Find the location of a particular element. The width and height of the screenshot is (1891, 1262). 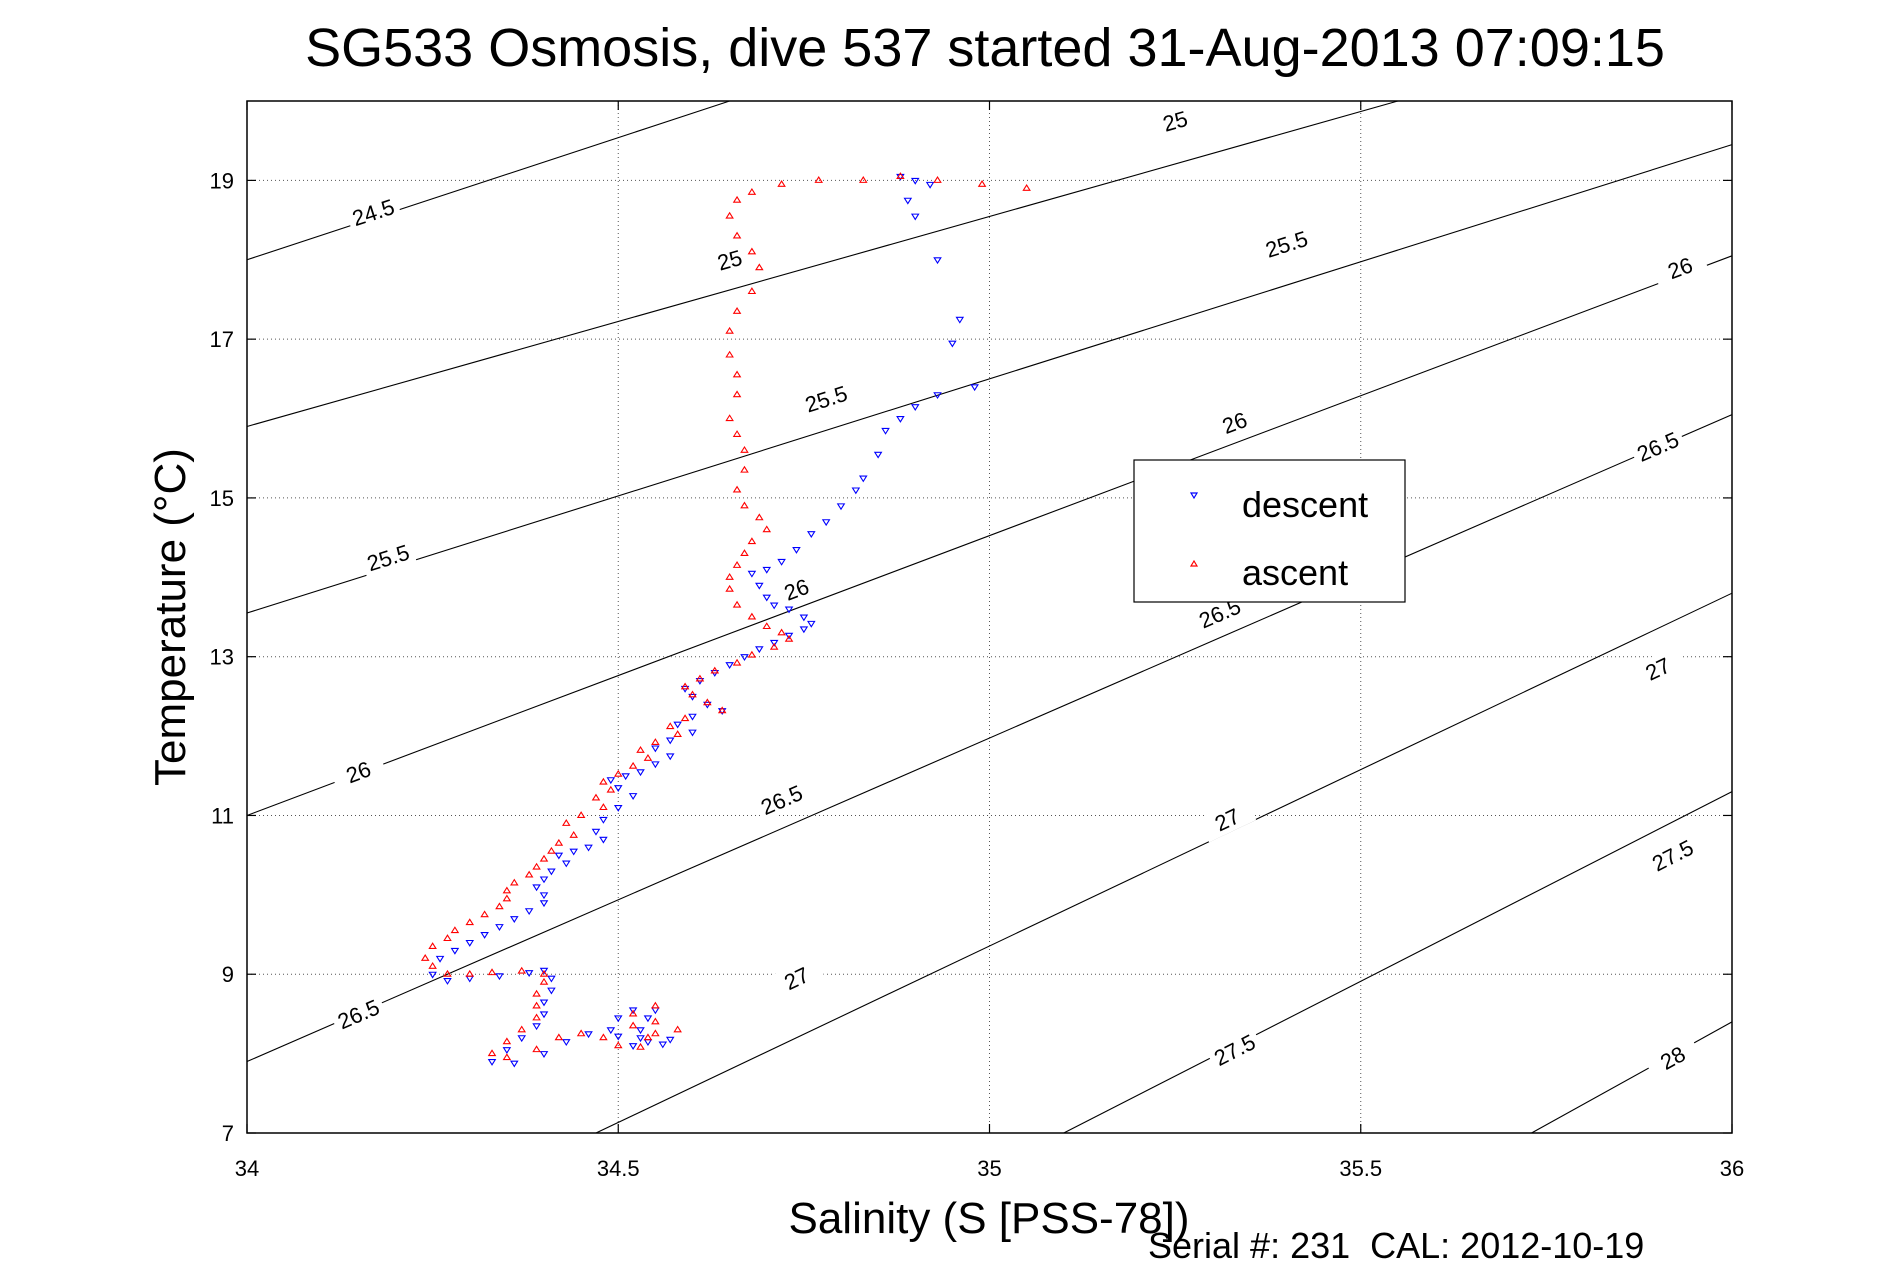

legend-descent-label: descent is located at coordinates (1305, 504).